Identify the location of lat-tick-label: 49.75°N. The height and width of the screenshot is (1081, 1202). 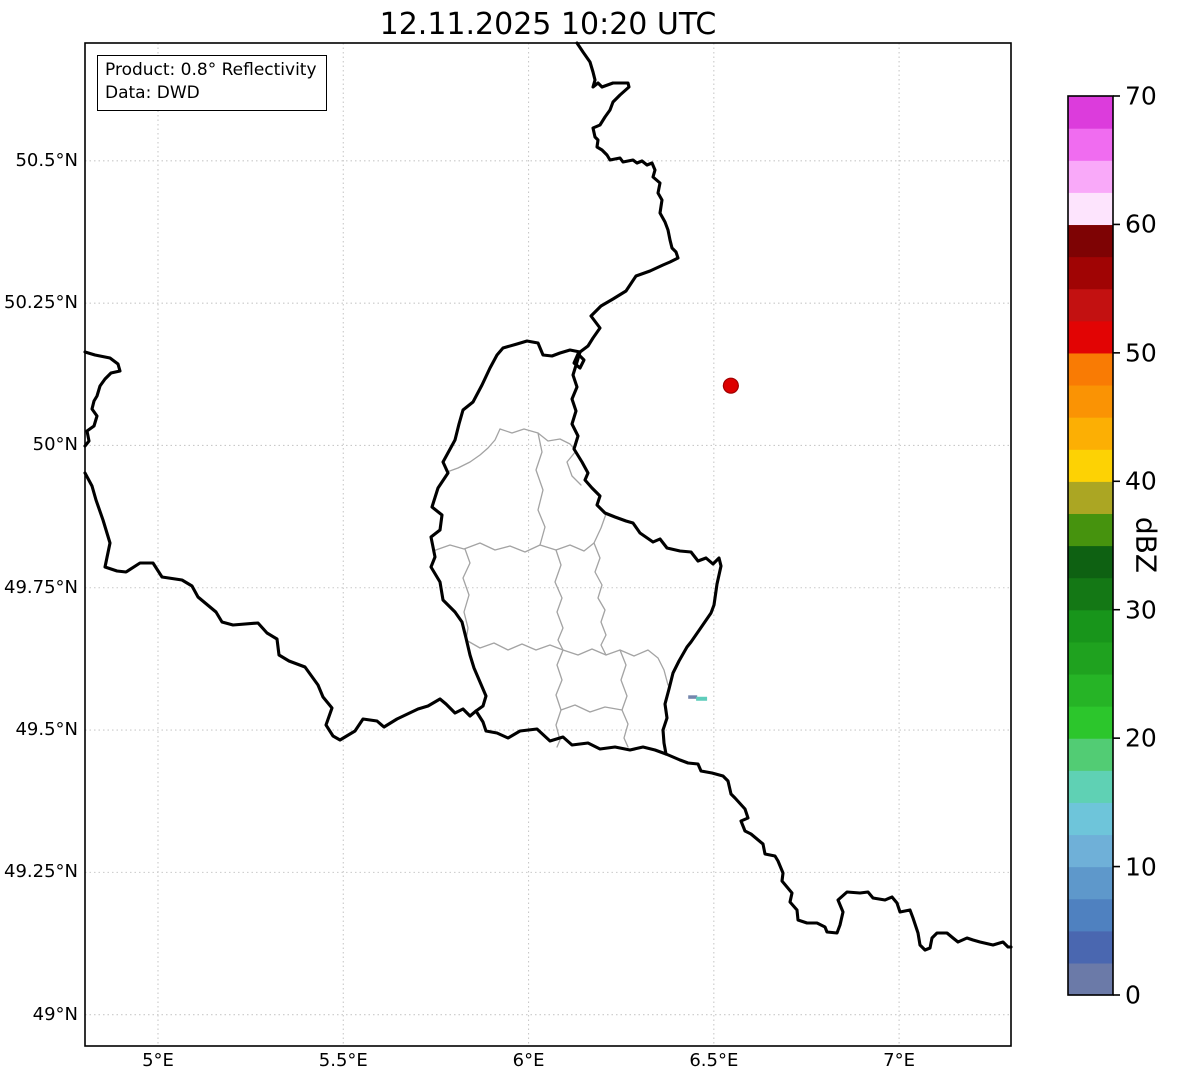
(41, 587).